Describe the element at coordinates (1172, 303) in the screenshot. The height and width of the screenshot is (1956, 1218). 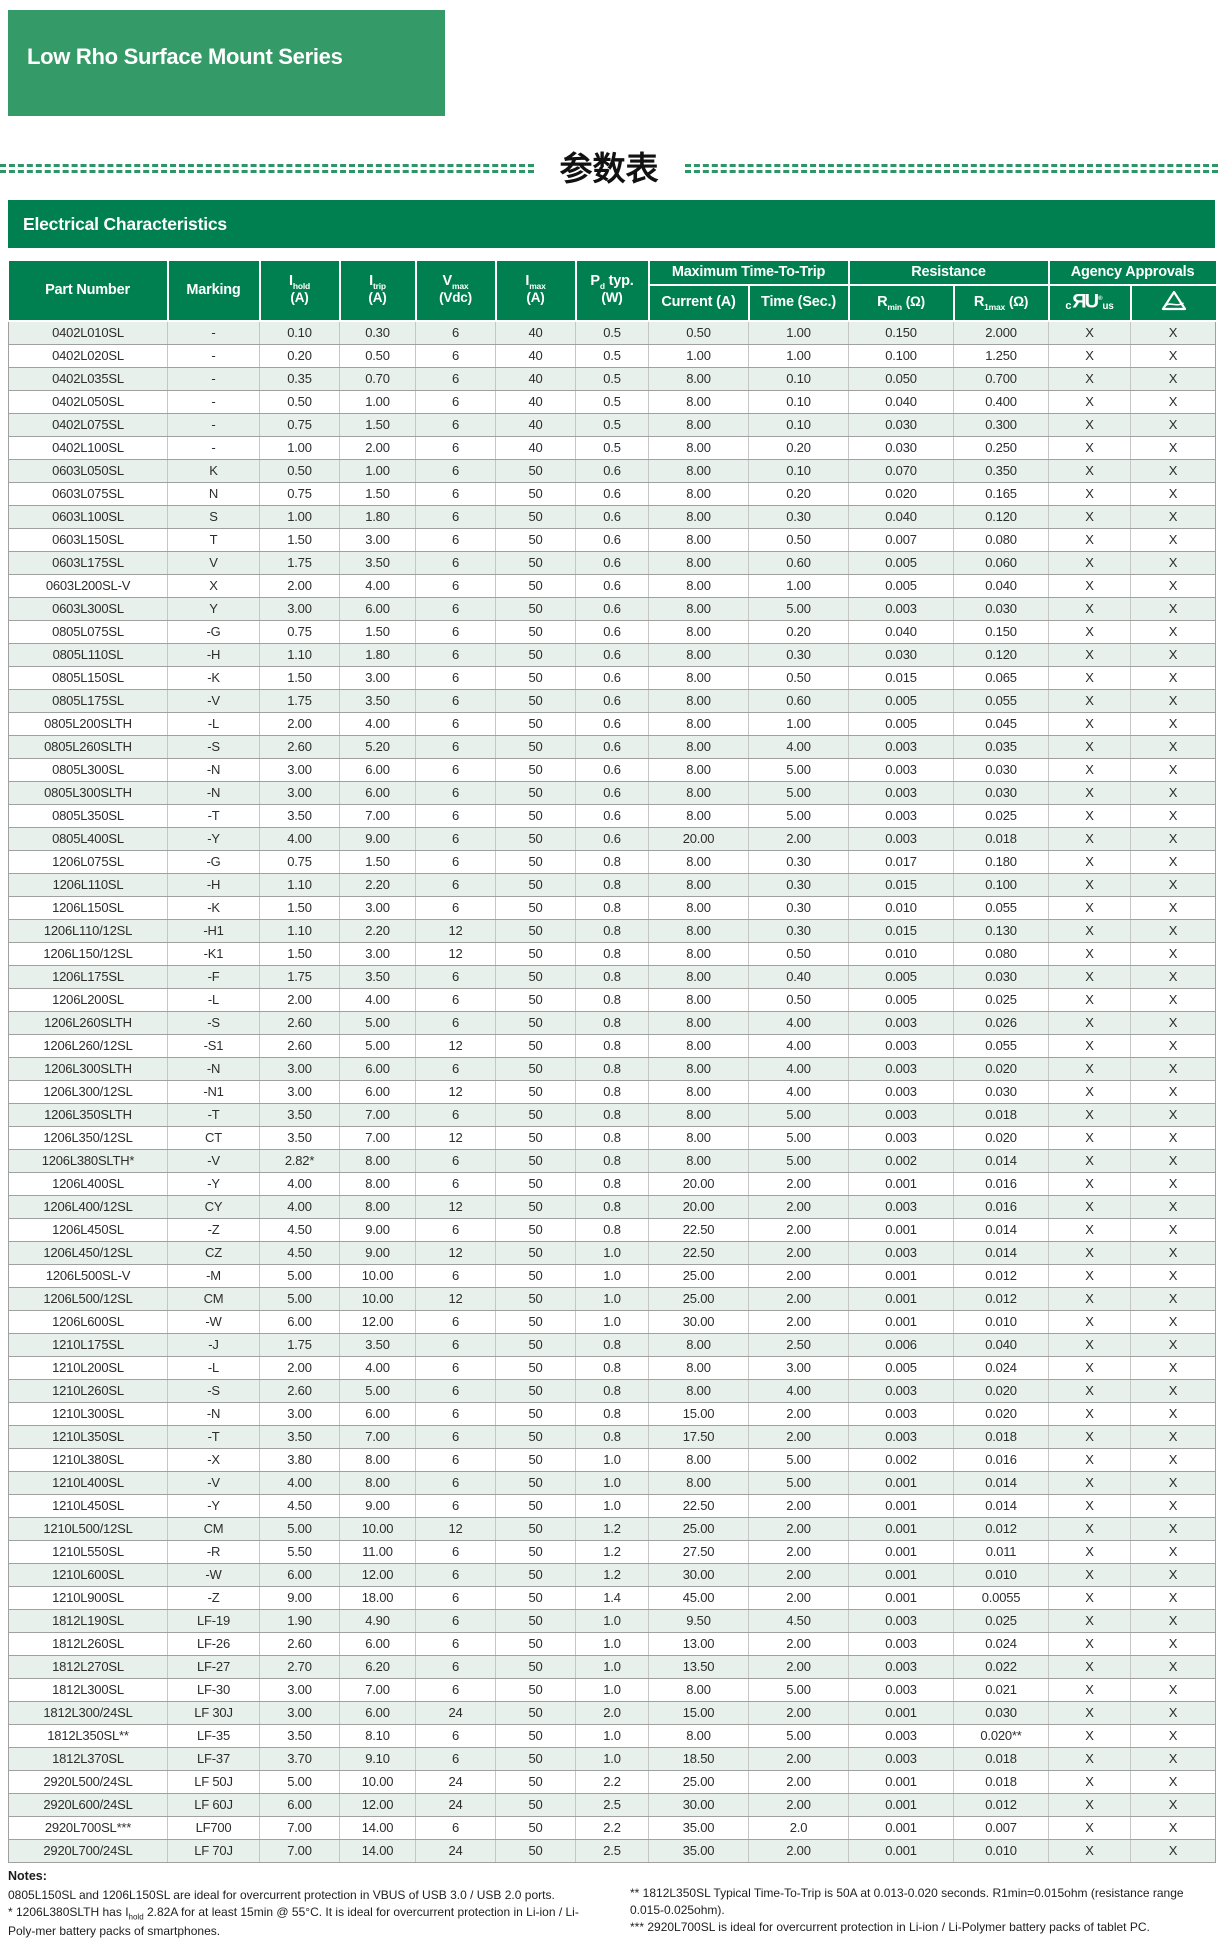
I see `col-header-triangle-cert` at that location.